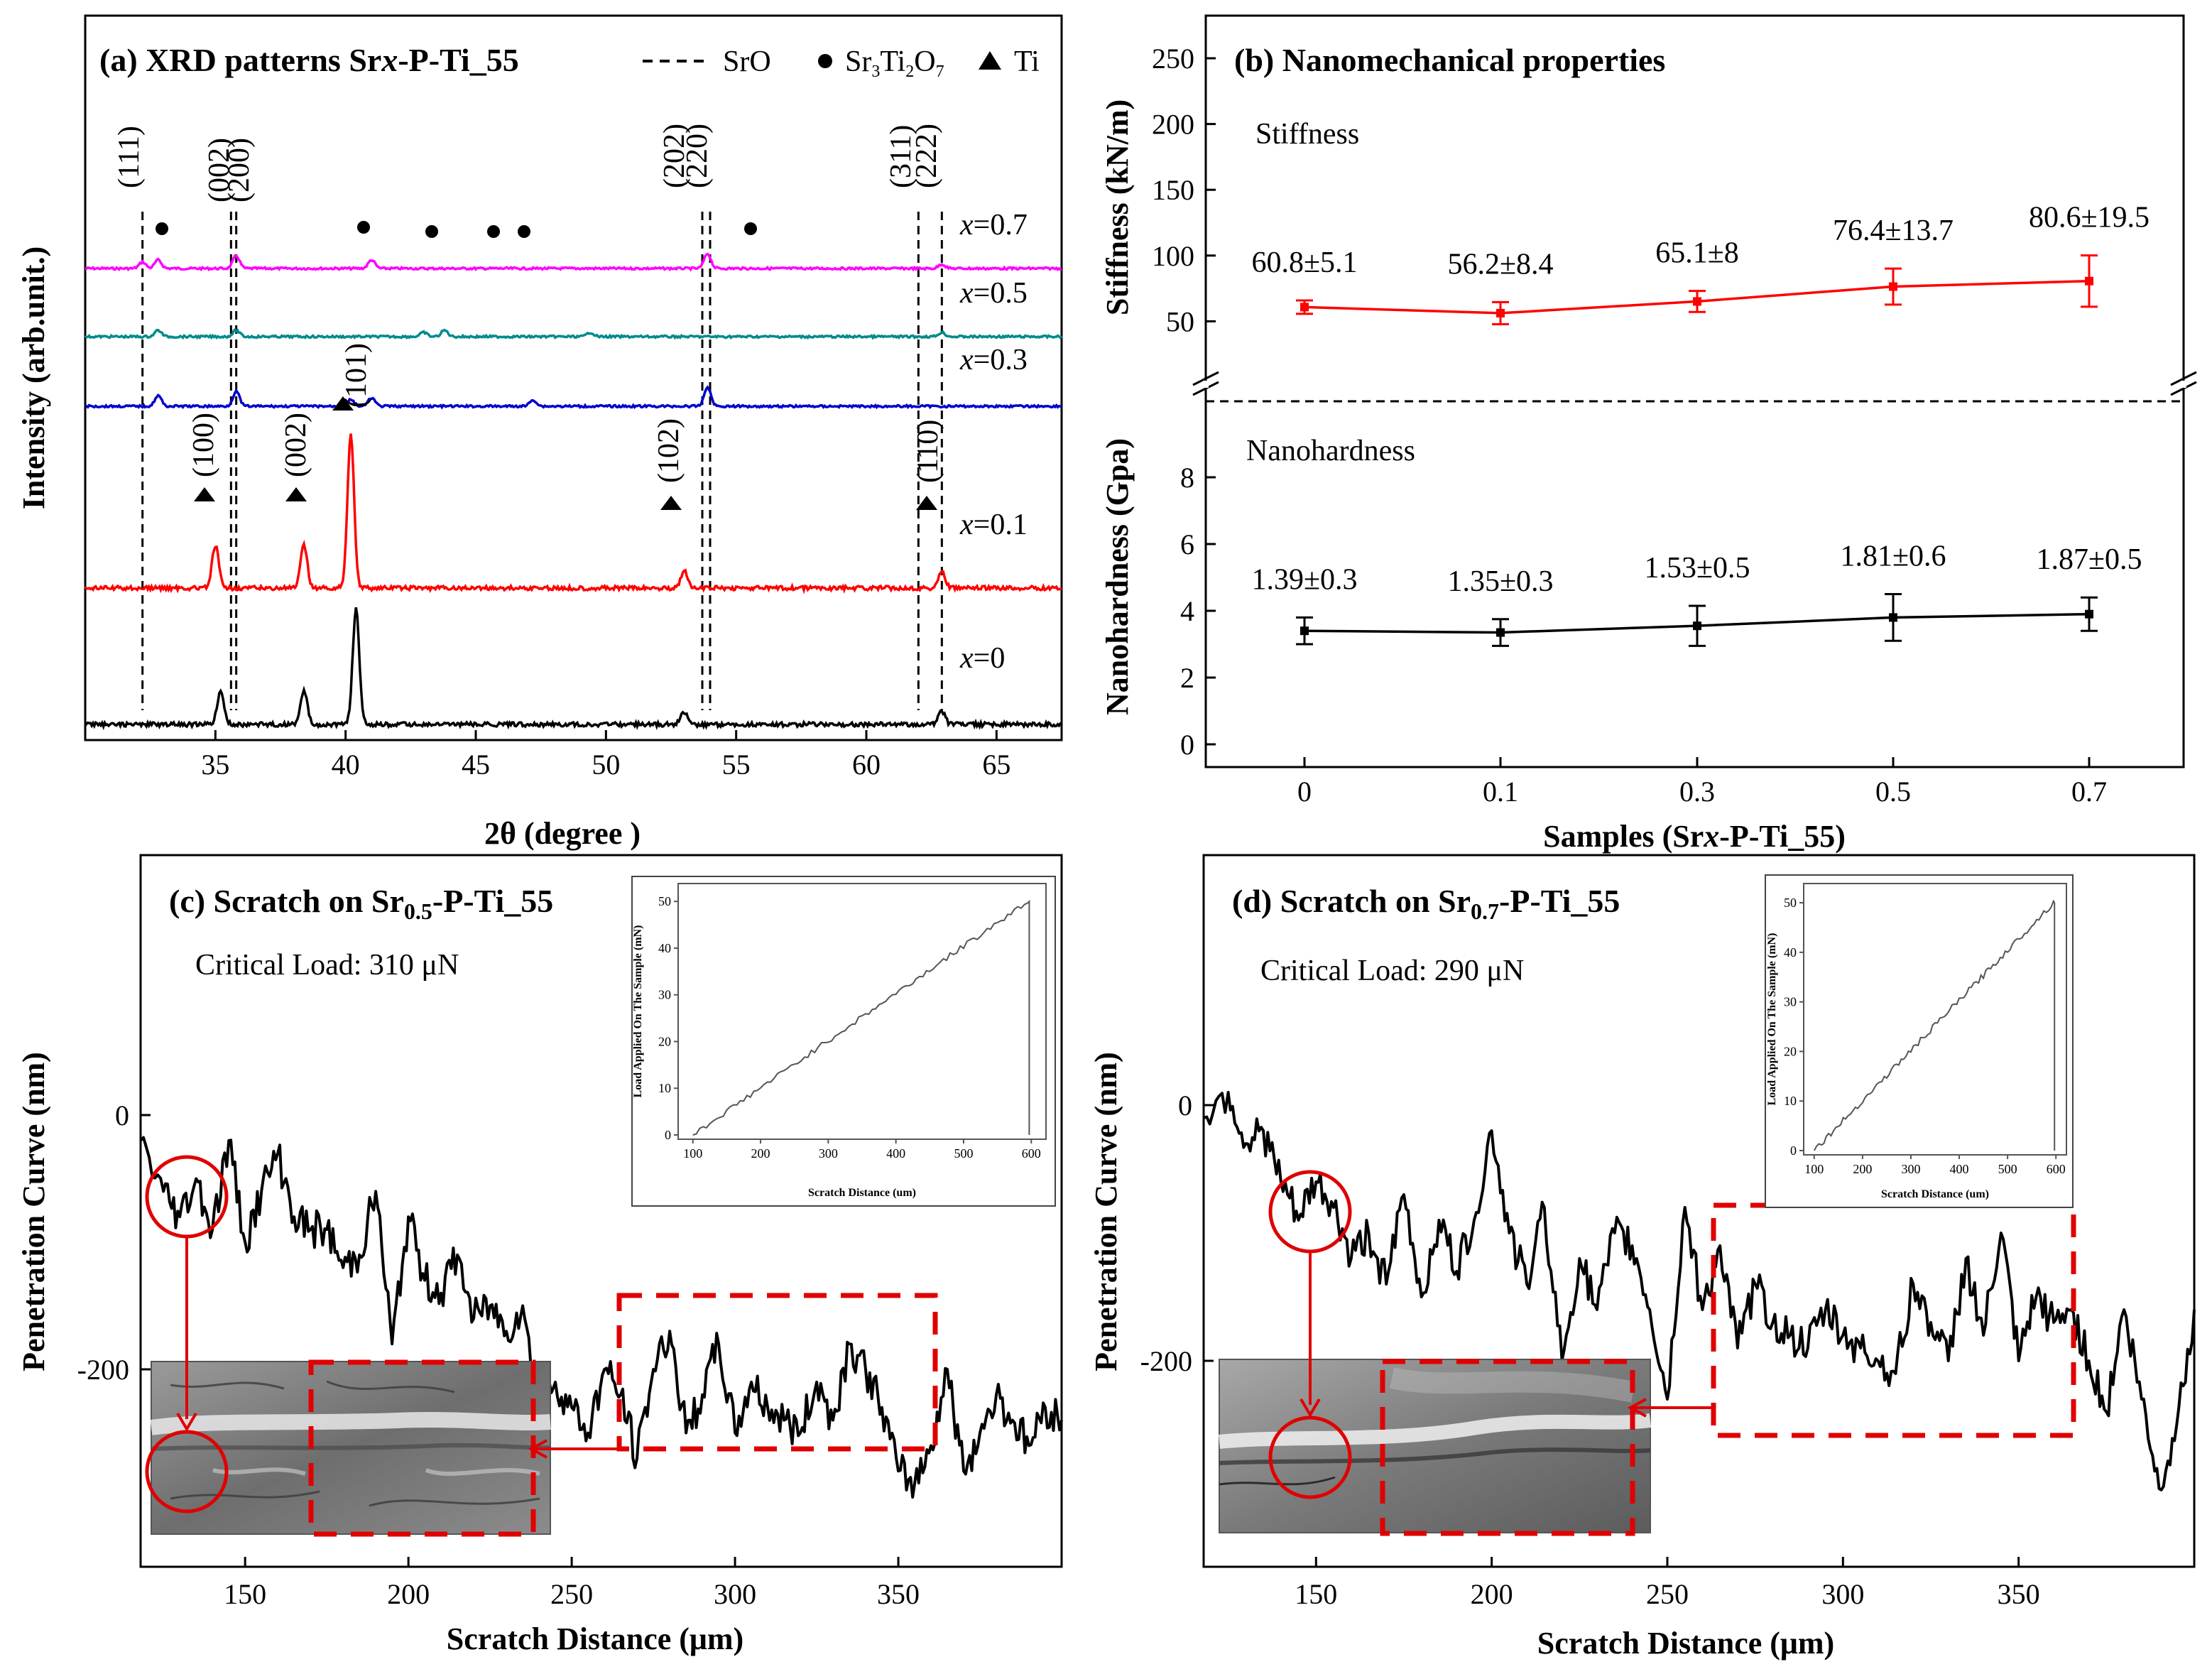 The height and width of the screenshot is (1679, 2212). What do you see at coordinates (736, 765) in the screenshot?
I see `x-tick-label: 55` at bounding box center [736, 765].